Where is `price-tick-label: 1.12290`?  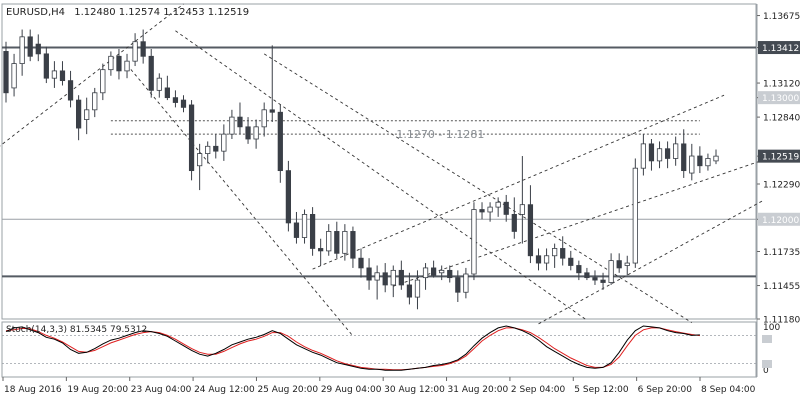 price-tick-label: 1.12290 is located at coordinates (781, 186).